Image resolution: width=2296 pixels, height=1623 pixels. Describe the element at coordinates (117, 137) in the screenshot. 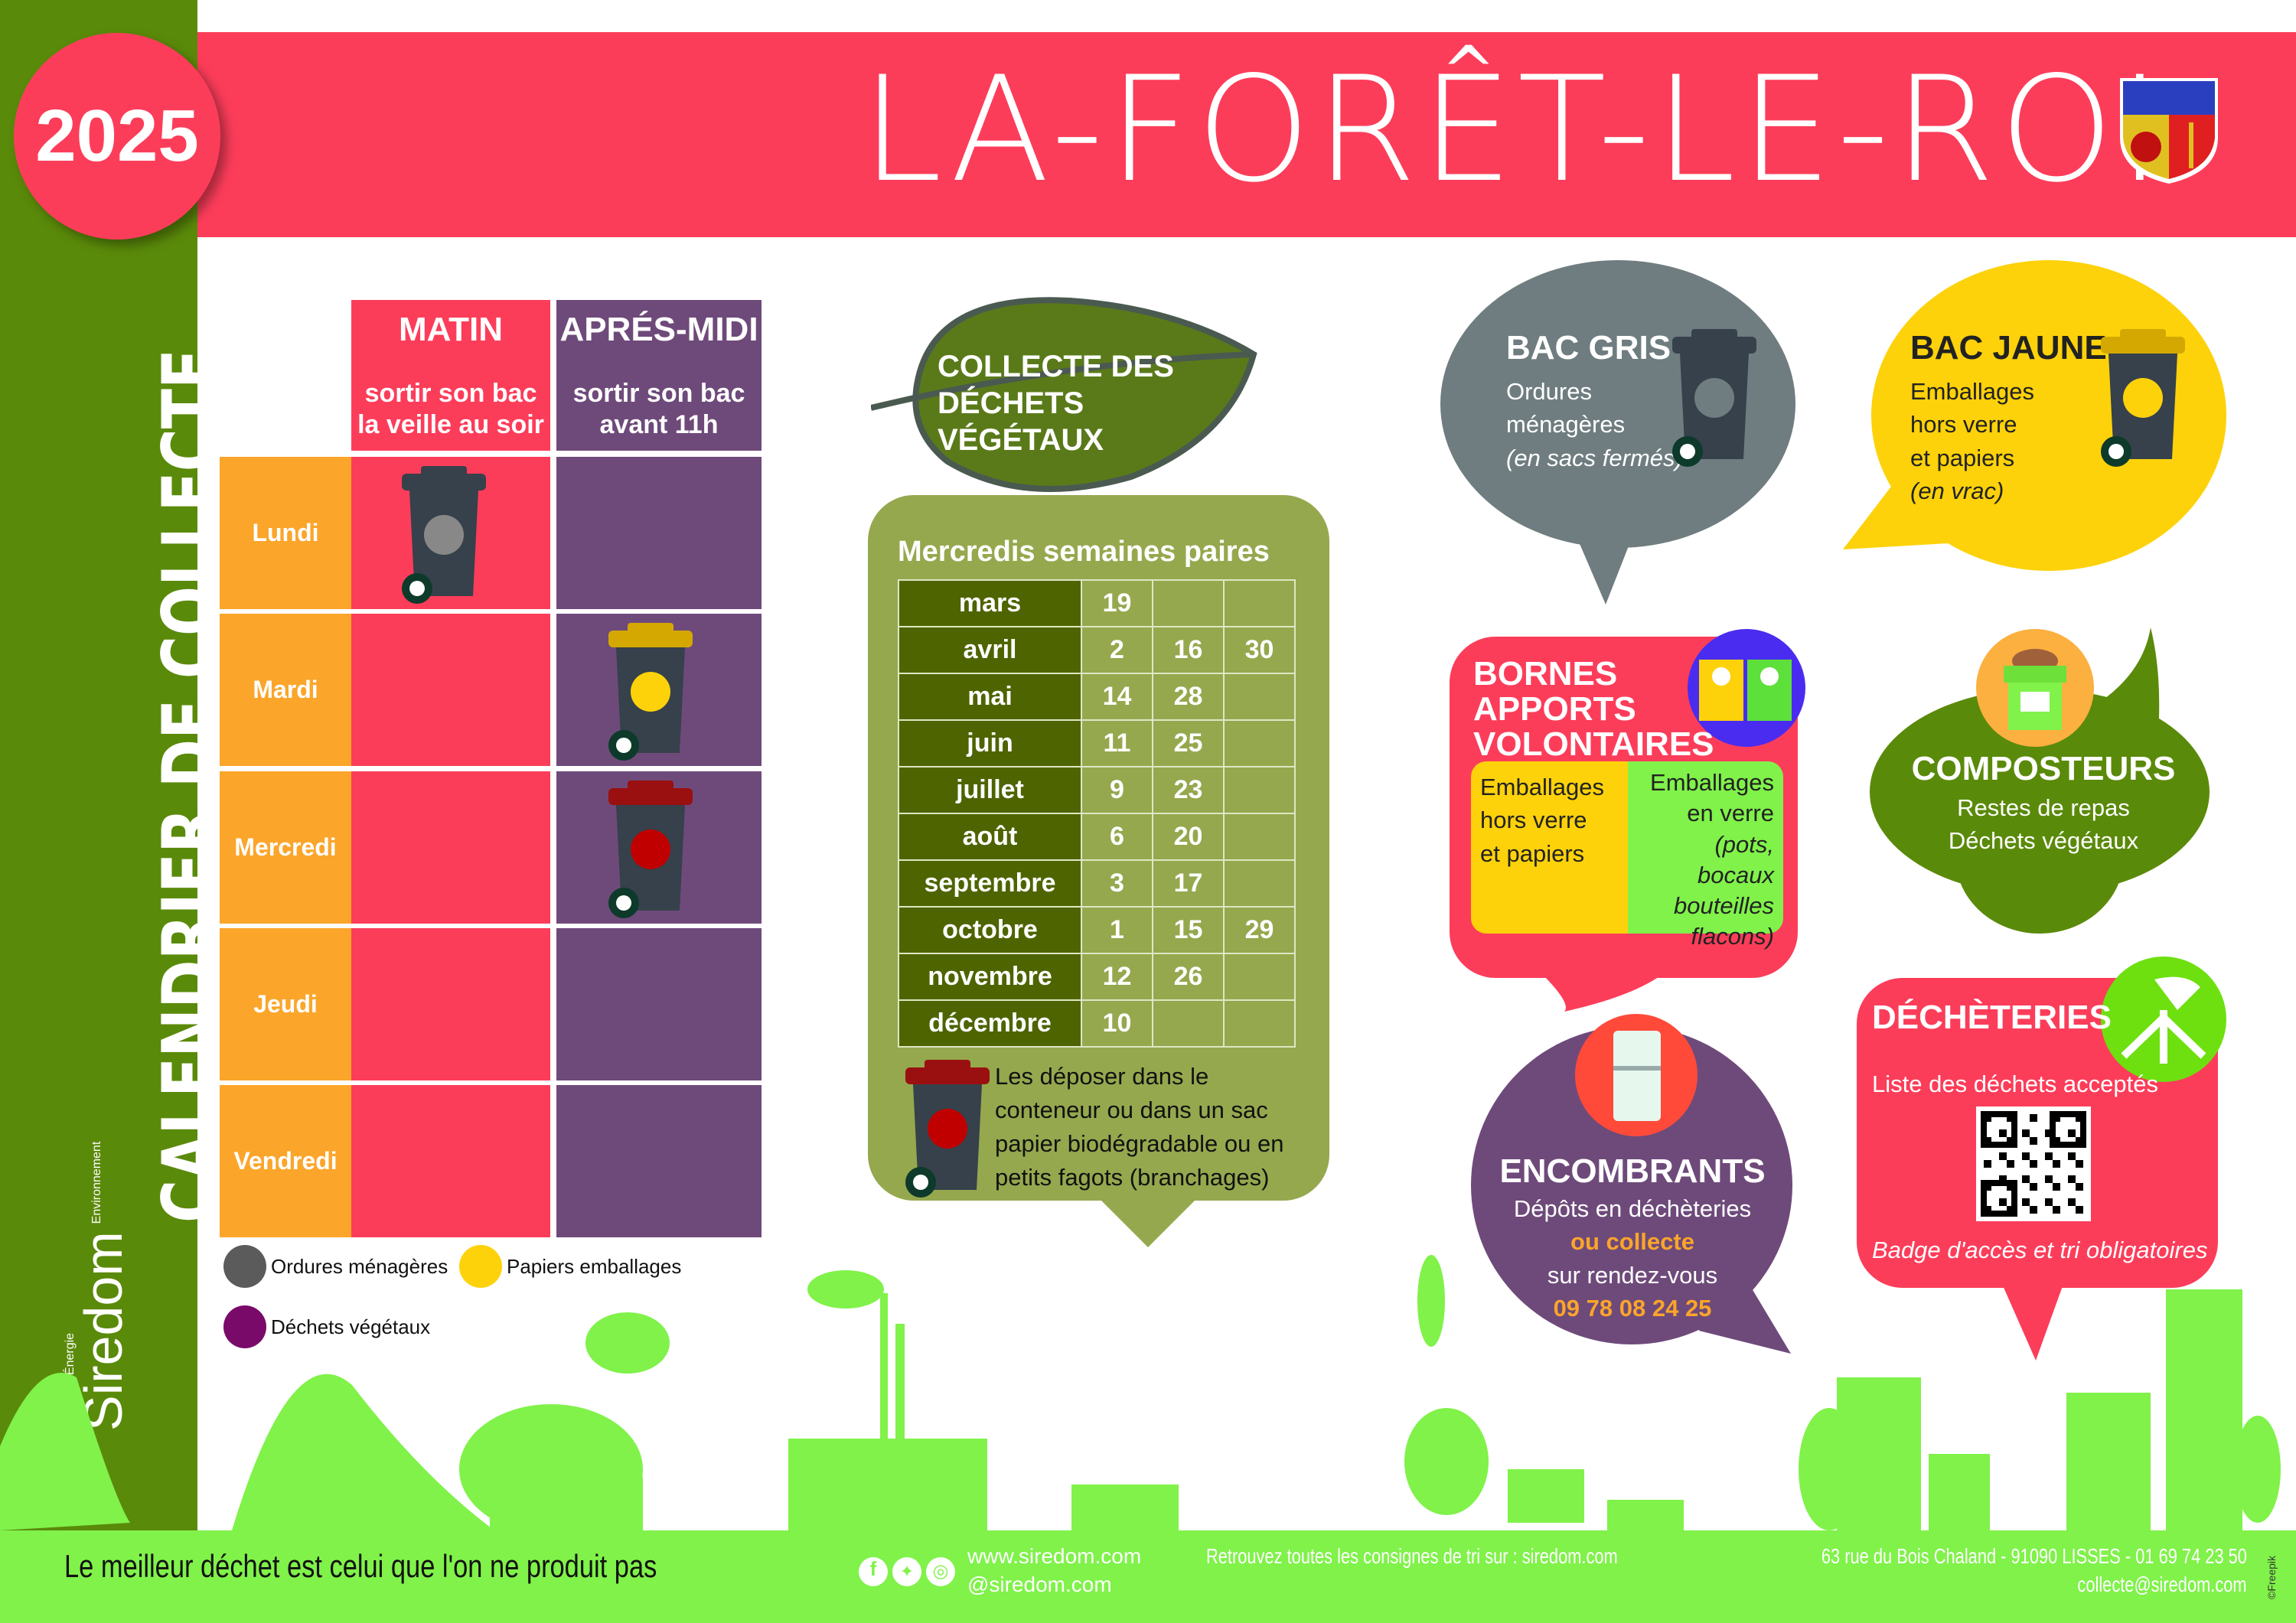

I see `year-badge: 2025` at that location.